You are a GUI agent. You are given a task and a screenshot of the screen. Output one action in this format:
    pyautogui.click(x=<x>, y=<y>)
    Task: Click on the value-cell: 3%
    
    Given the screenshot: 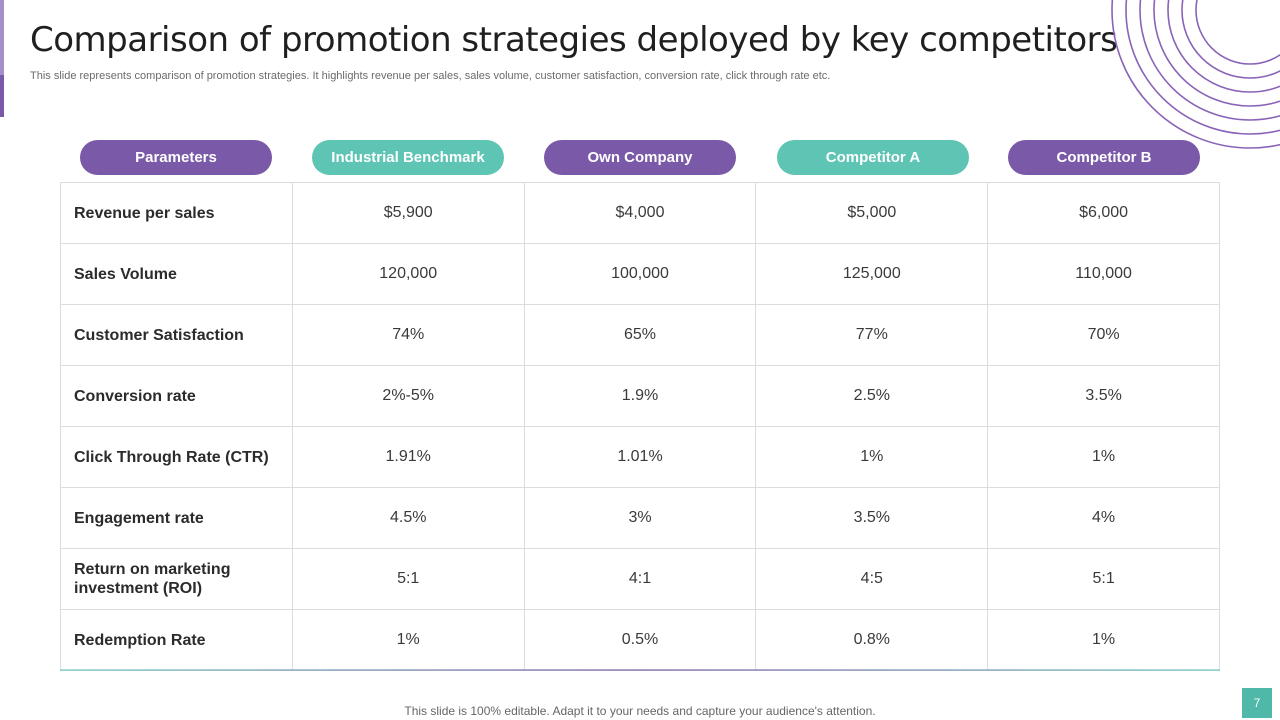 What is the action you would take?
    pyautogui.click(x=641, y=518)
    